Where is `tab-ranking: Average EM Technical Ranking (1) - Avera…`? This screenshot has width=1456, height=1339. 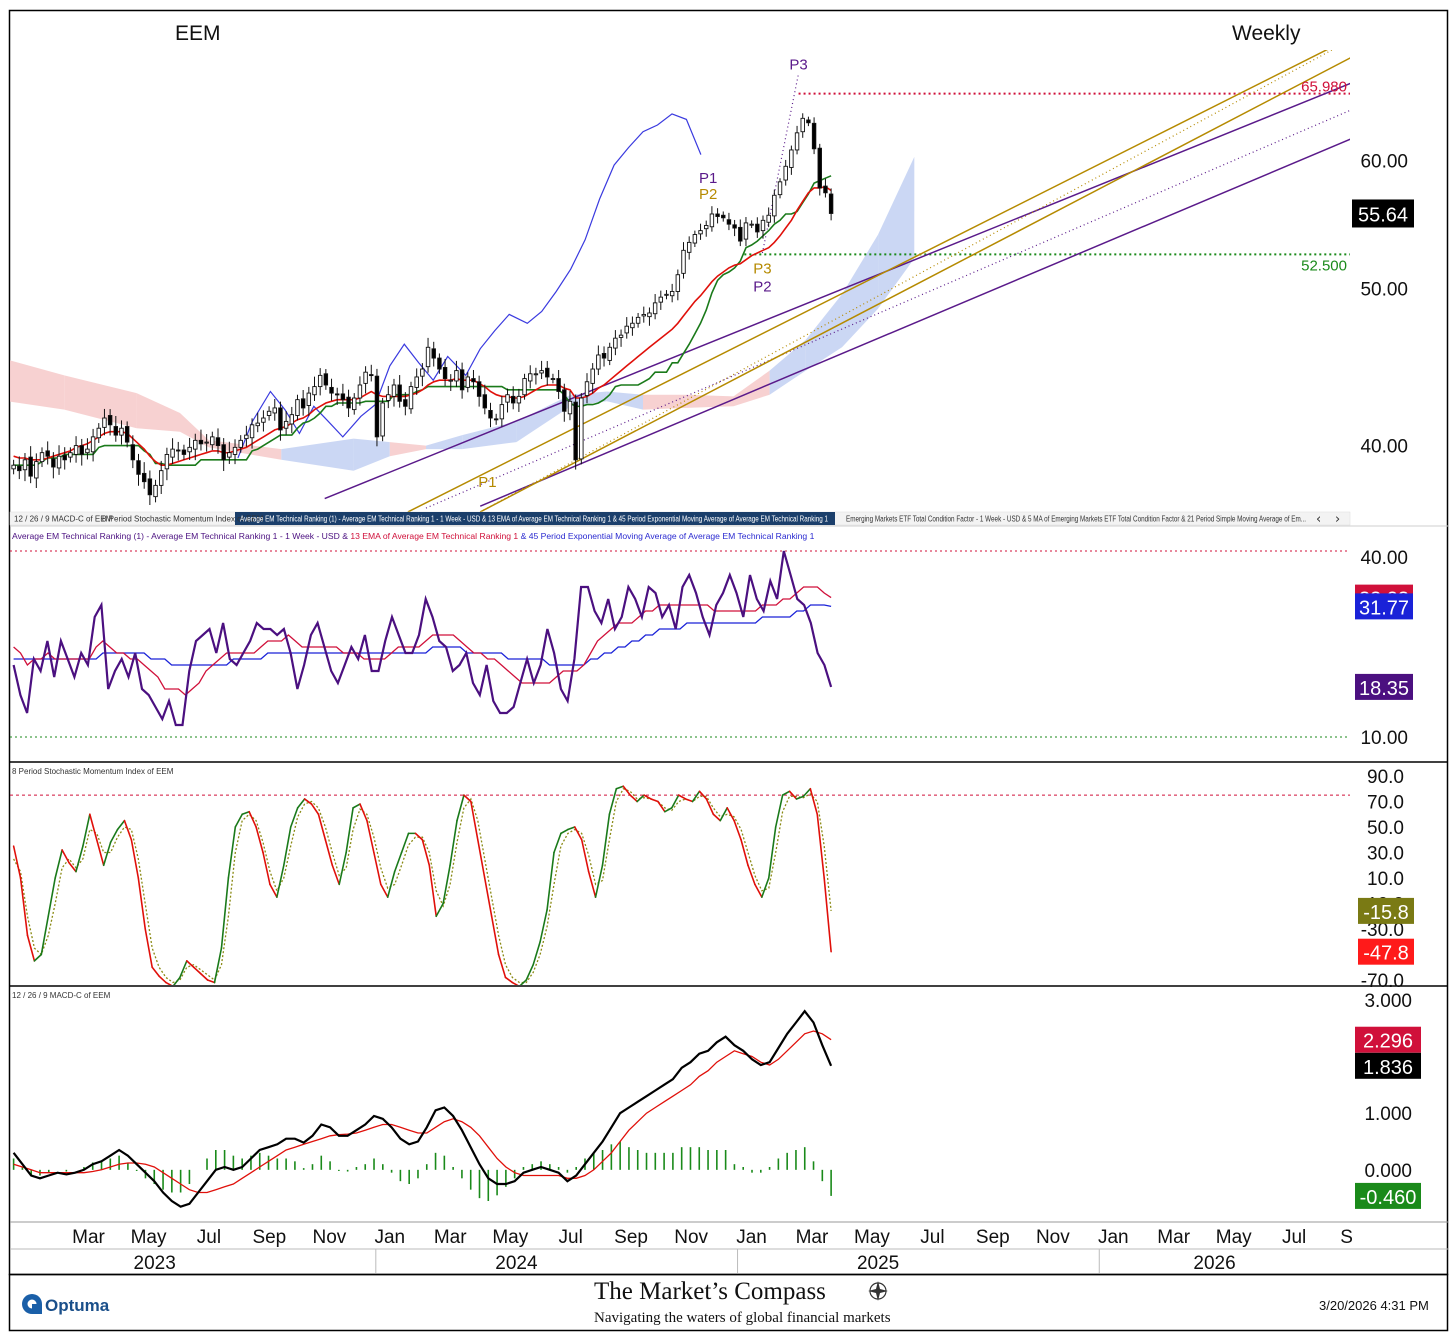 tab-ranking: Average EM Technical Ranking (1) - Avera… is located at coordinates (534, 519).